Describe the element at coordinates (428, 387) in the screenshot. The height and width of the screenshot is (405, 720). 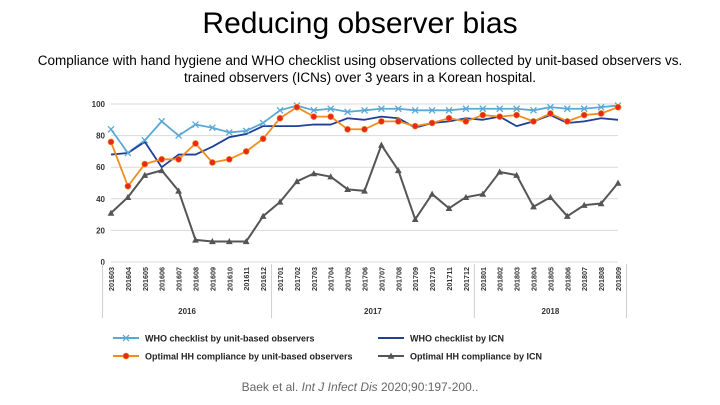
I see `citation-details: 2020;90:197-200..` at that location.